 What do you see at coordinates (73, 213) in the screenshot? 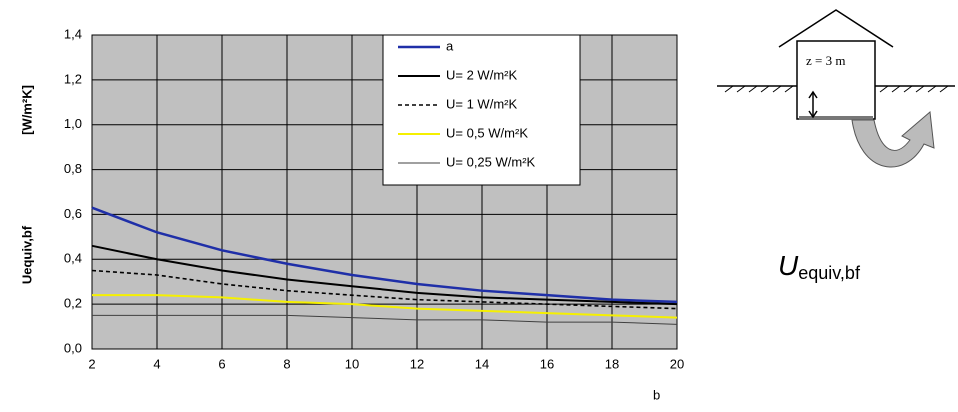
I see `y-tick-label: 0,6` at bounding box center [73, 213].